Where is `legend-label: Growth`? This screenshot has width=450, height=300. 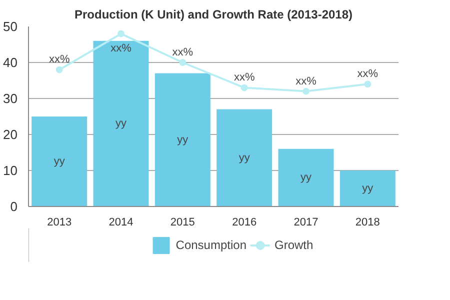
legend-label: Growth is located at coordinates (294, 245).